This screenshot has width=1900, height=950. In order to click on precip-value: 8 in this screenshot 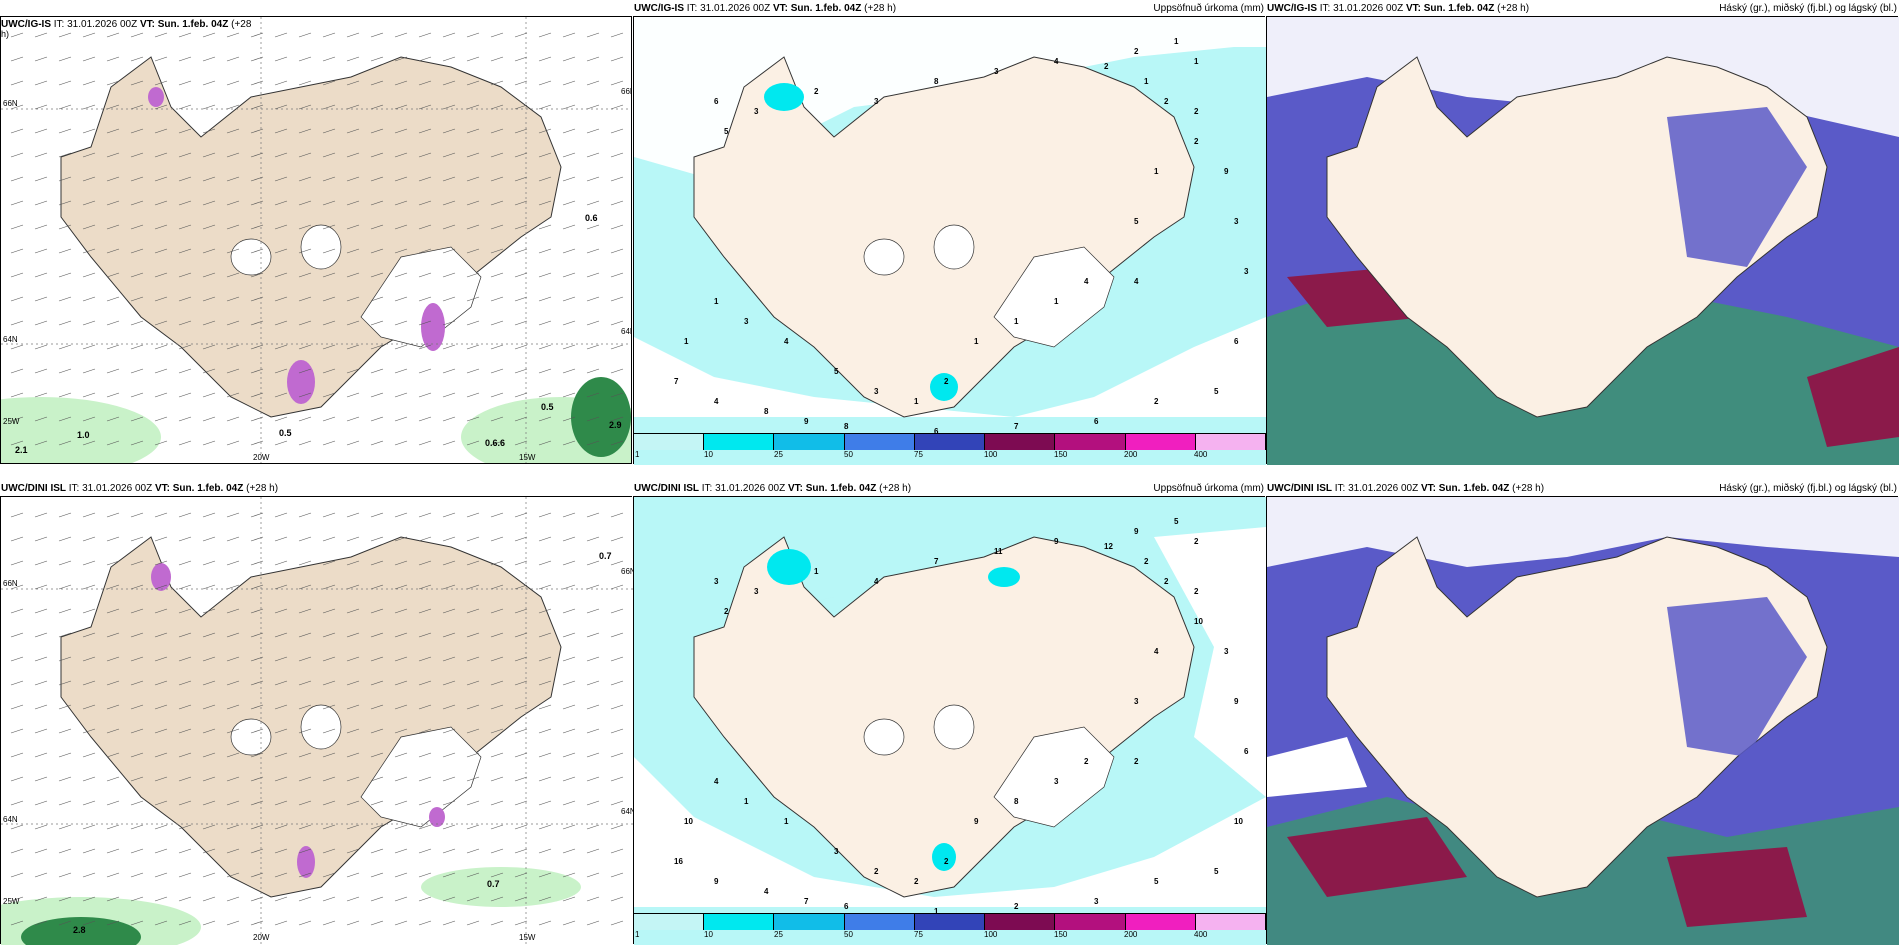, I will do `click(1016, 801)`.